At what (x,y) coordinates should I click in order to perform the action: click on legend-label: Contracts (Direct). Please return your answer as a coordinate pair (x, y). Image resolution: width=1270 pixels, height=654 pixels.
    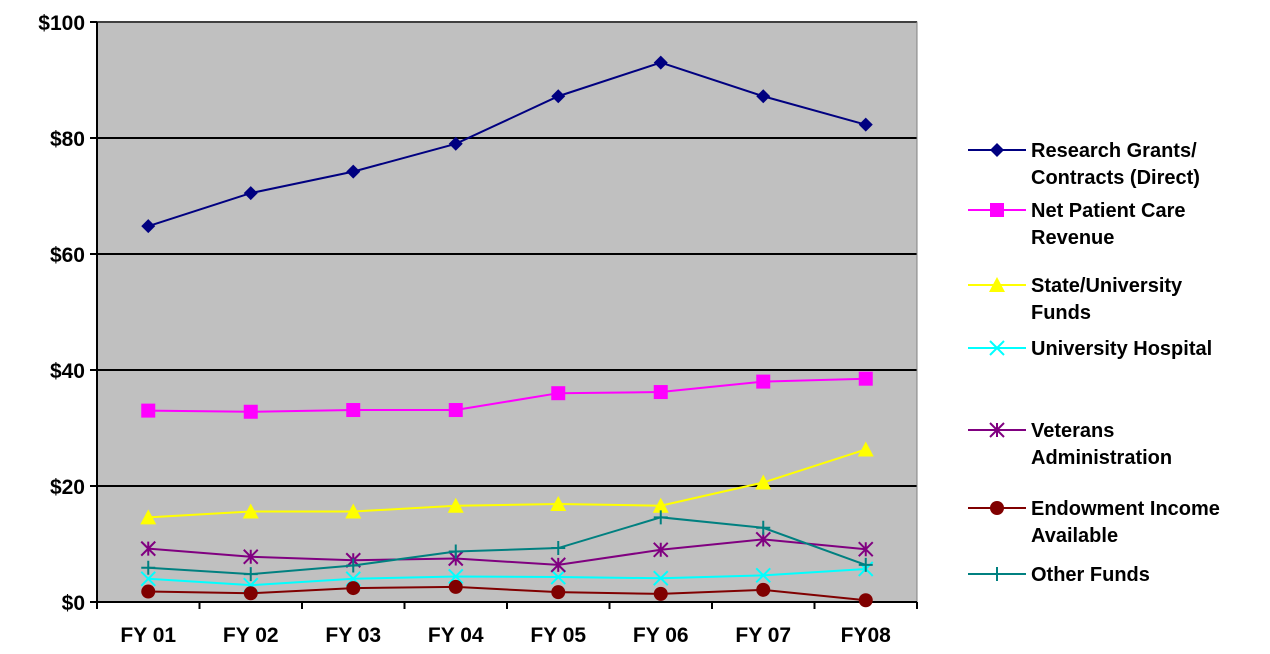
    Looking at the image, I should click on (1115, 178).